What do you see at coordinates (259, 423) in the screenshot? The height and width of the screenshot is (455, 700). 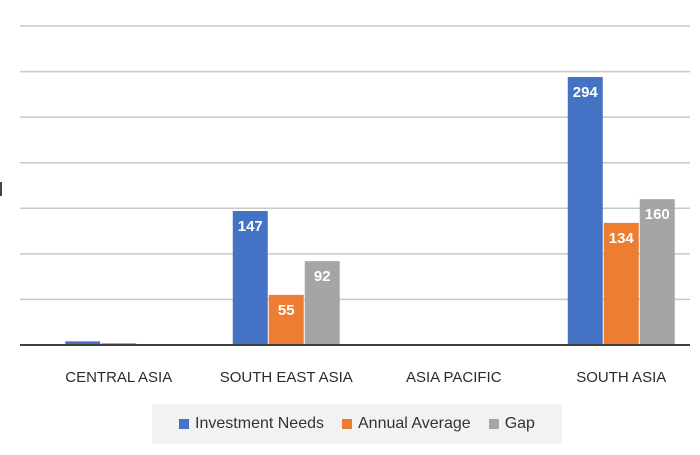 I see `legend-label-investment-needs: Investment Needs` at bounding box center [259, 423].